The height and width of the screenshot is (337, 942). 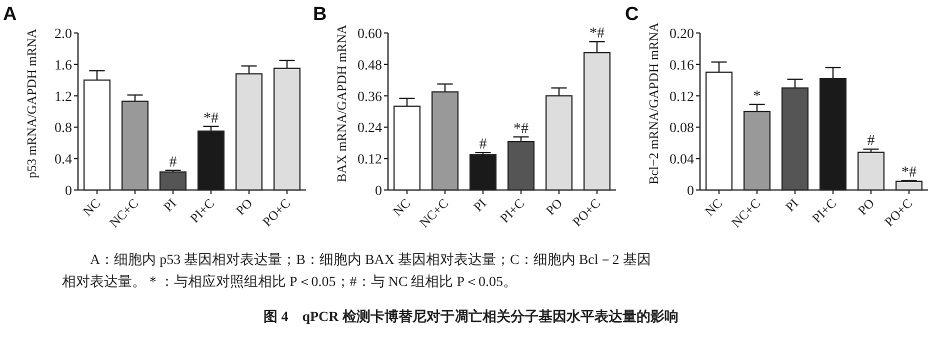 I want to click on y-axis-title: BAX mRNA/GAPDH mRNA, so click(x=341, y=103).